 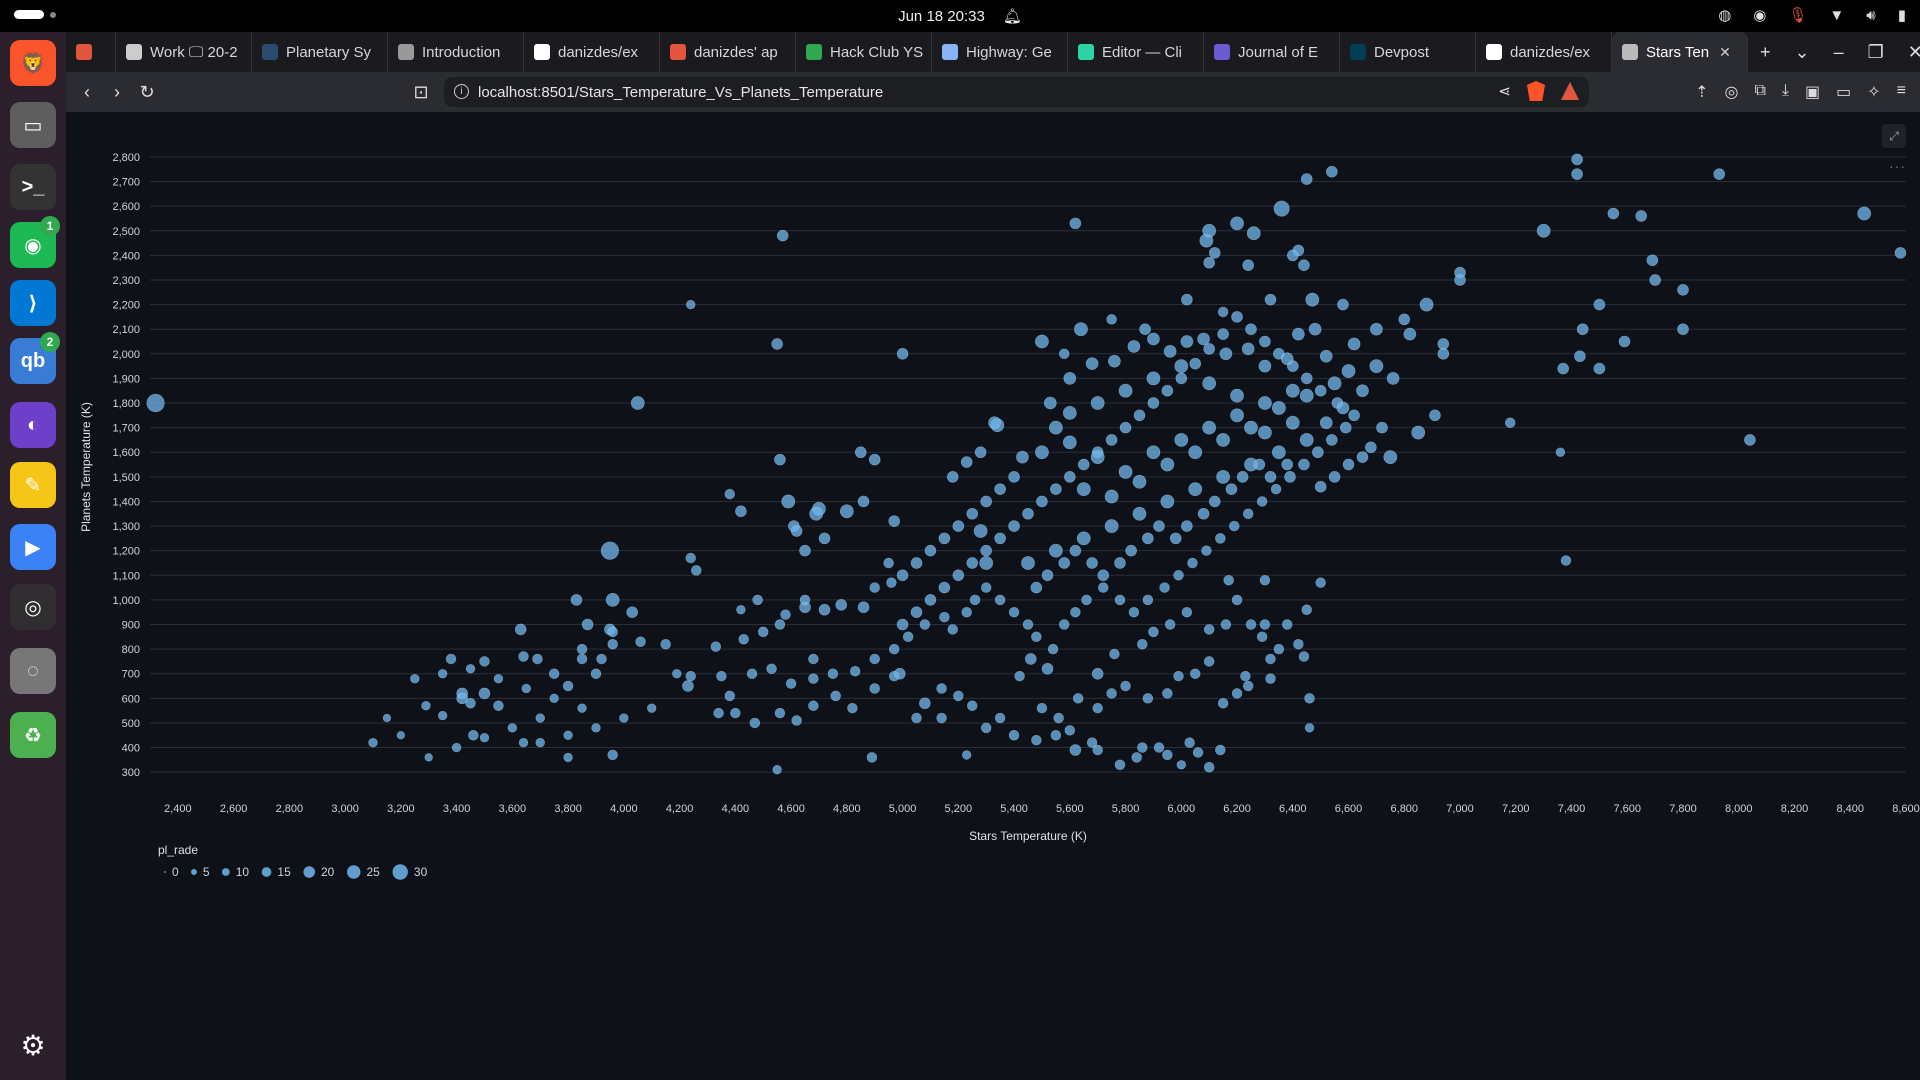 What do you see at coordinates (1844, 92) in the screenshot?
I see `wallet-icon: ▭` at bounding box center [1844, 92].